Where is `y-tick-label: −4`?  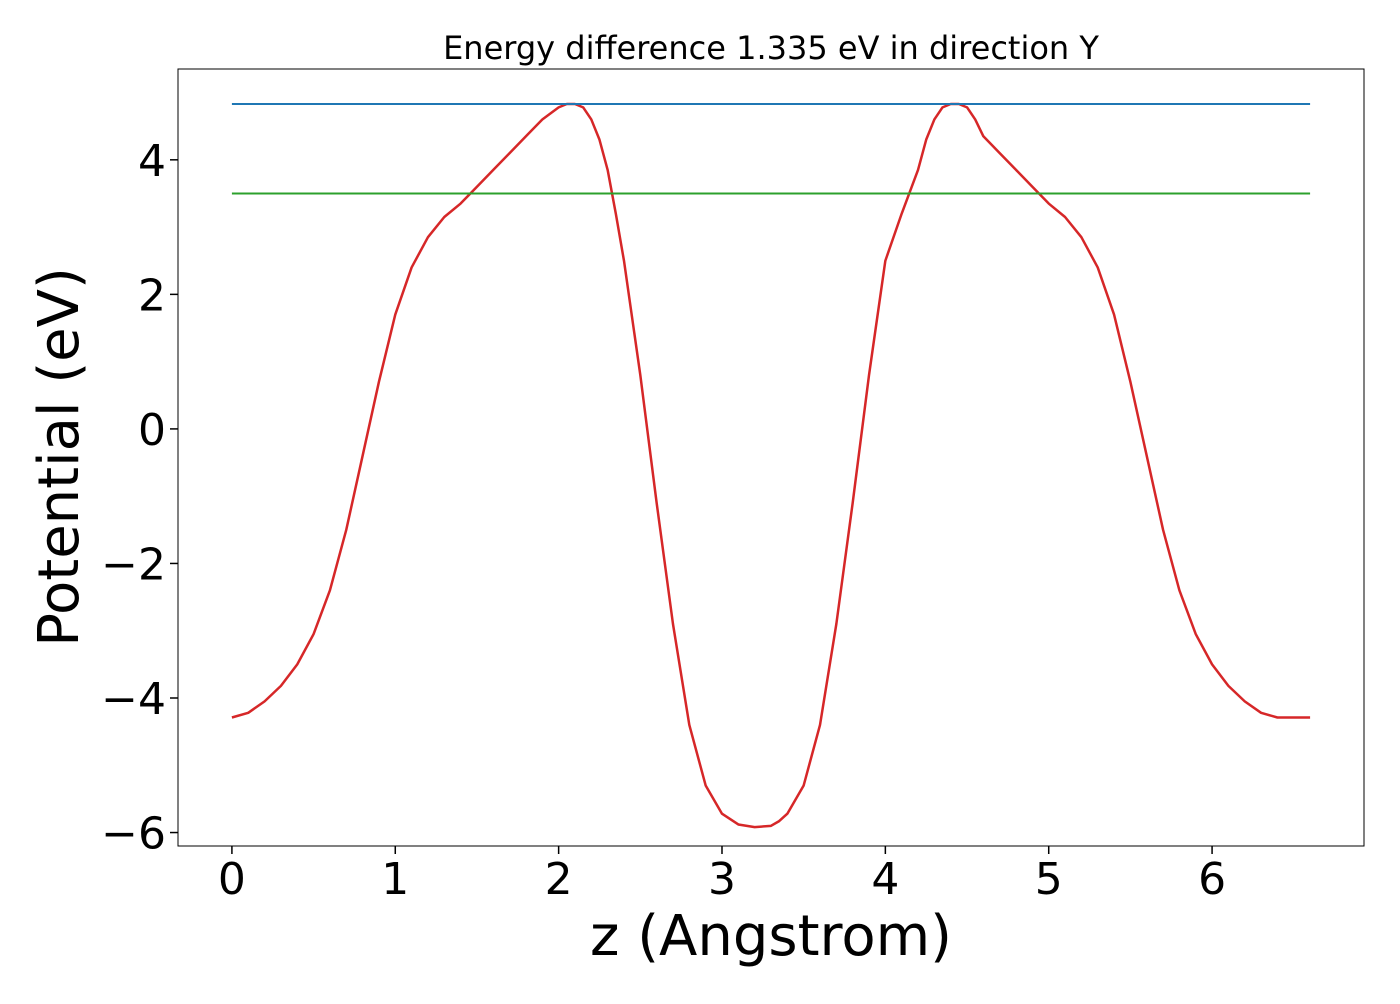
y-tick-label: −4 is located at coordinates (133, 699).